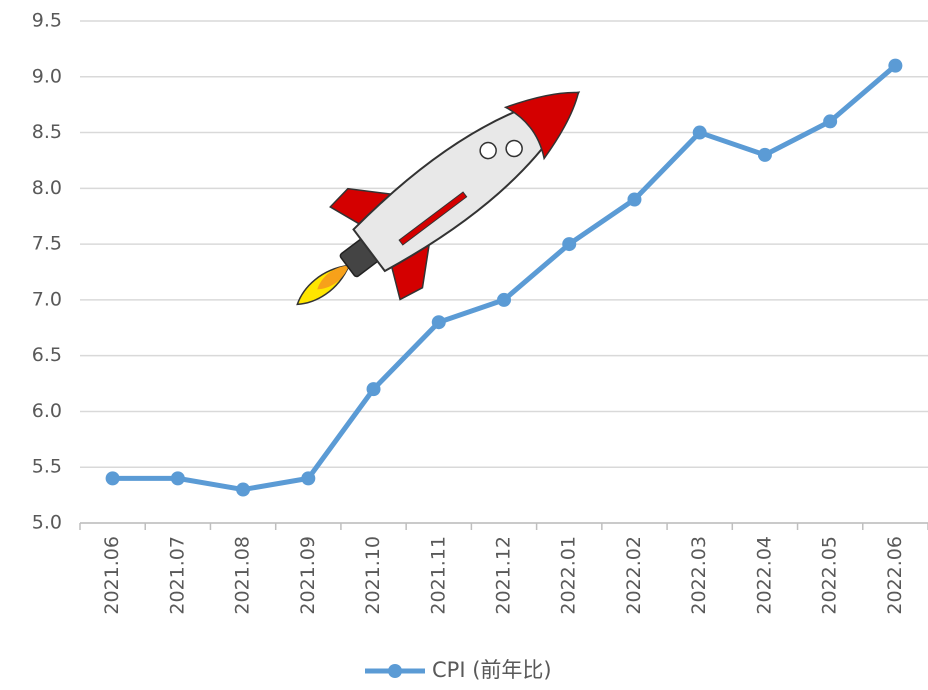  I want to click on x-tick-label: 2021.06, so click(112, 575).